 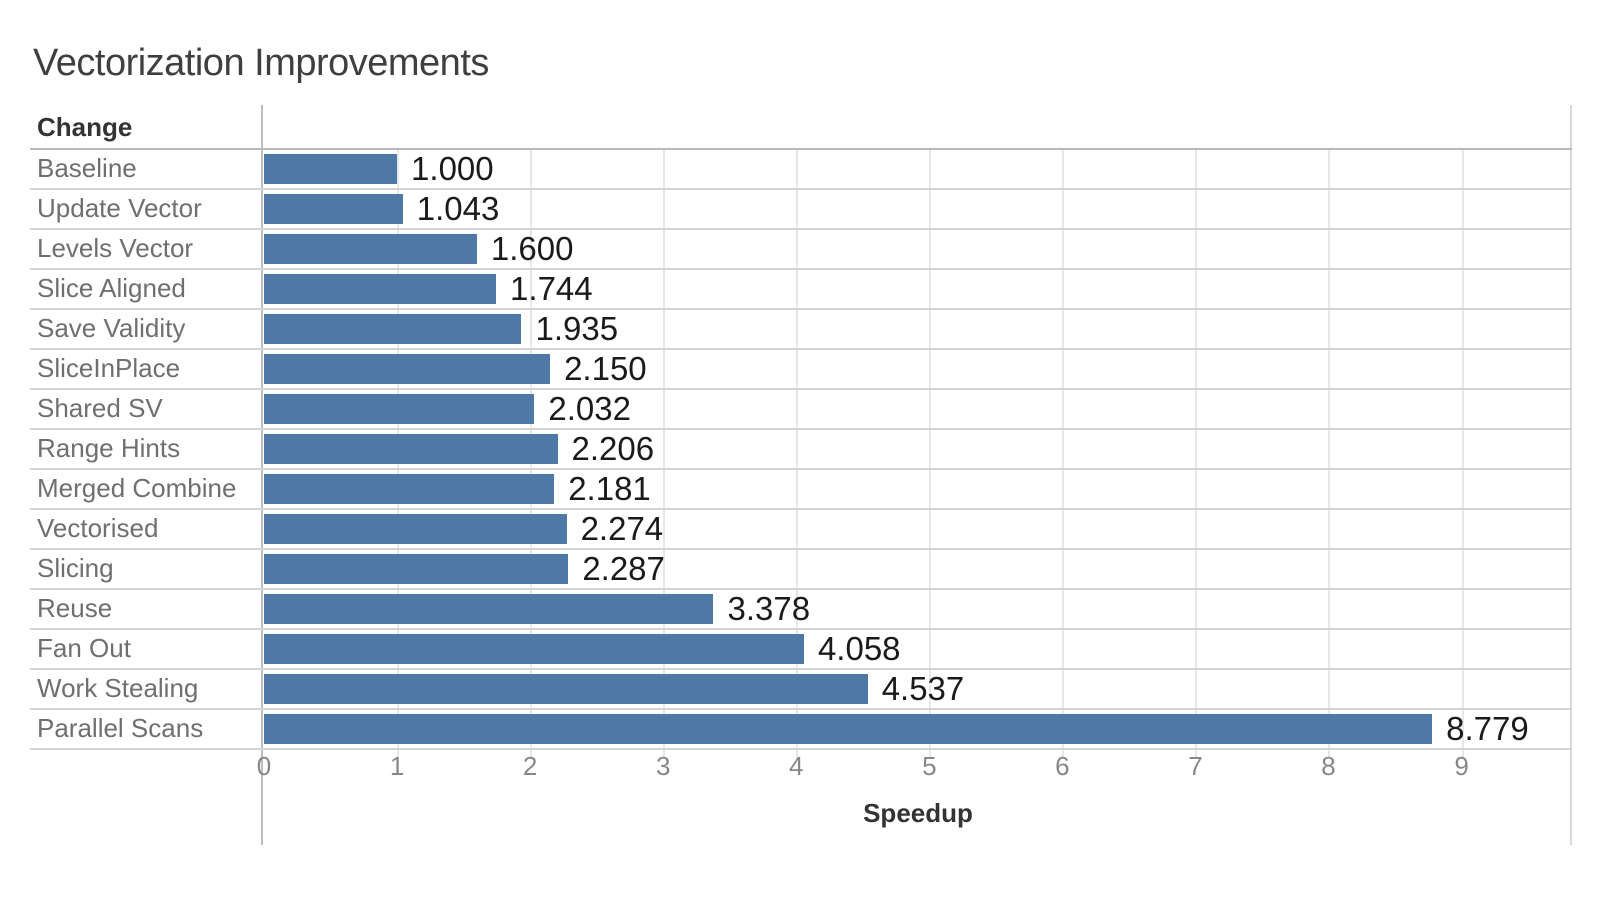 I want to click on row-label: Fan Out, so click(x=84, y=648).